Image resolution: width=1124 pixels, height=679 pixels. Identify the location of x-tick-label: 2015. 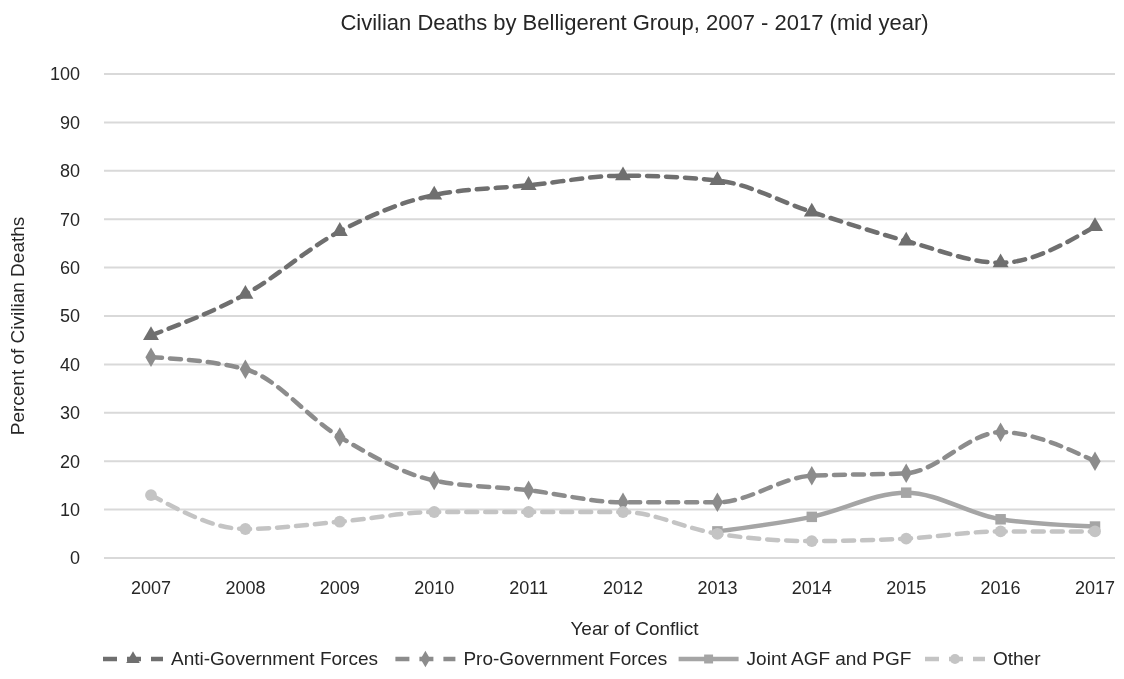
(906, 588).